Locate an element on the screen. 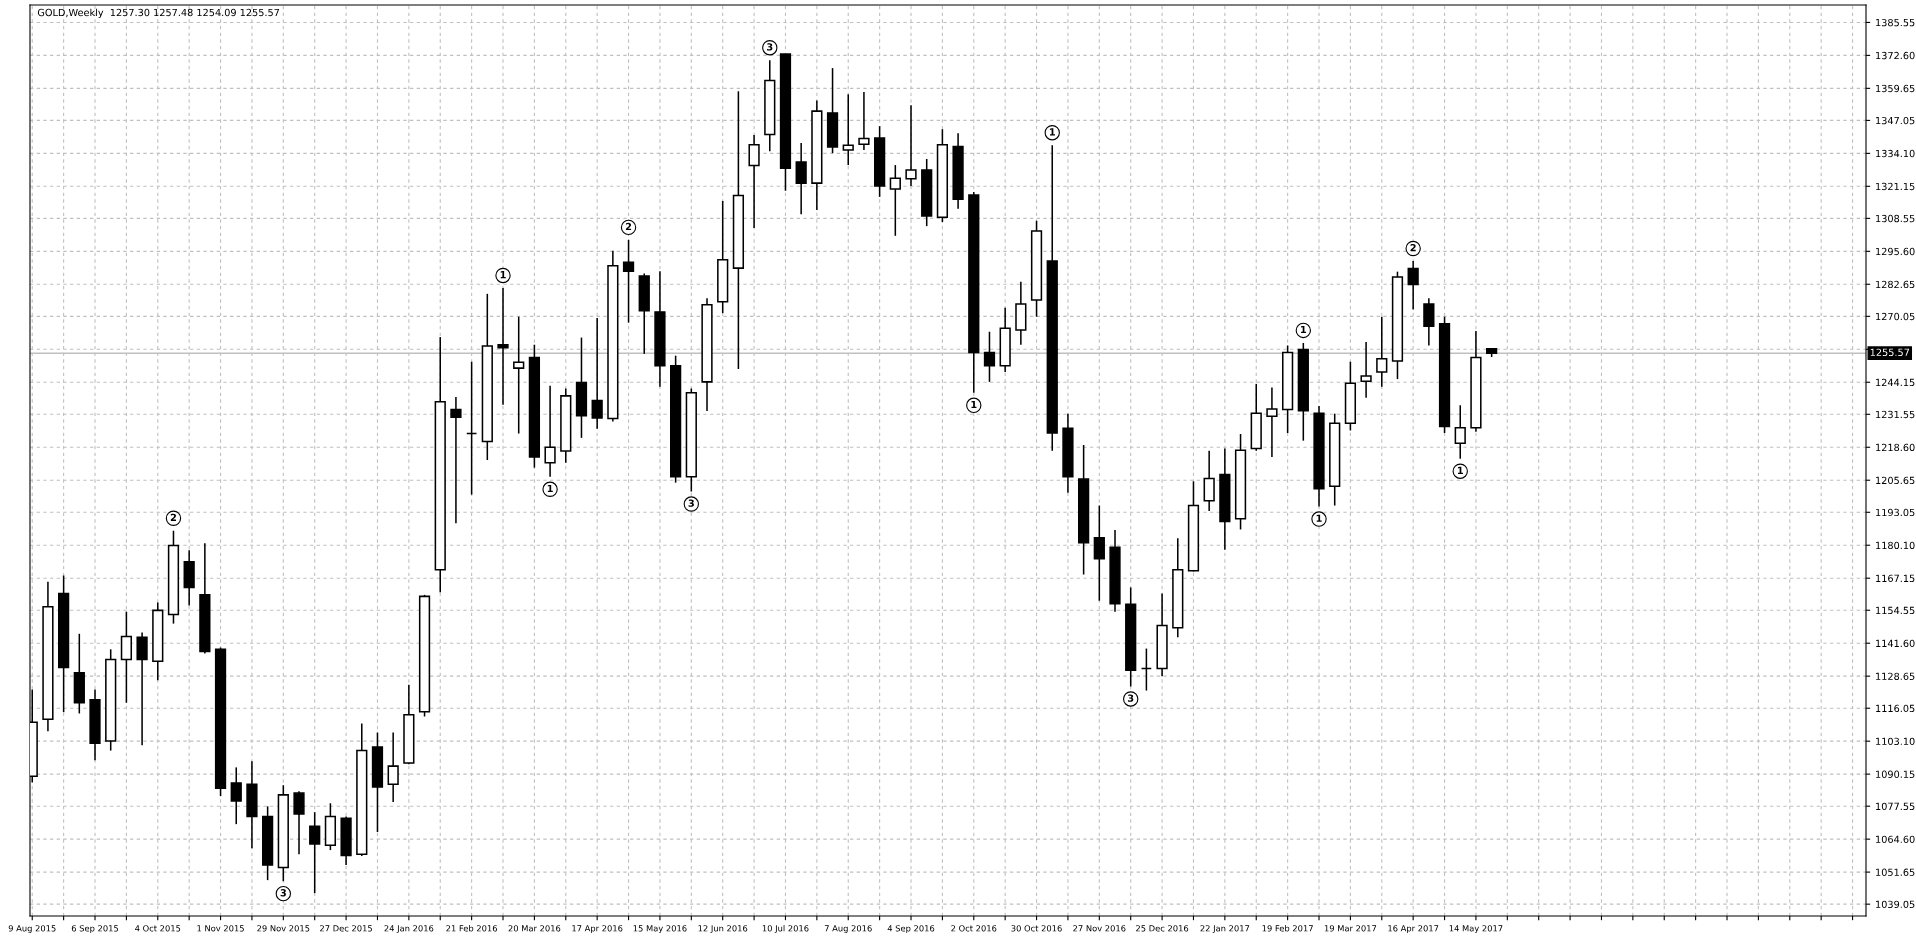 This screenshot has width=1916, height=938. y-tick-label: 1334.10 is located at coordinates (1895, 153).